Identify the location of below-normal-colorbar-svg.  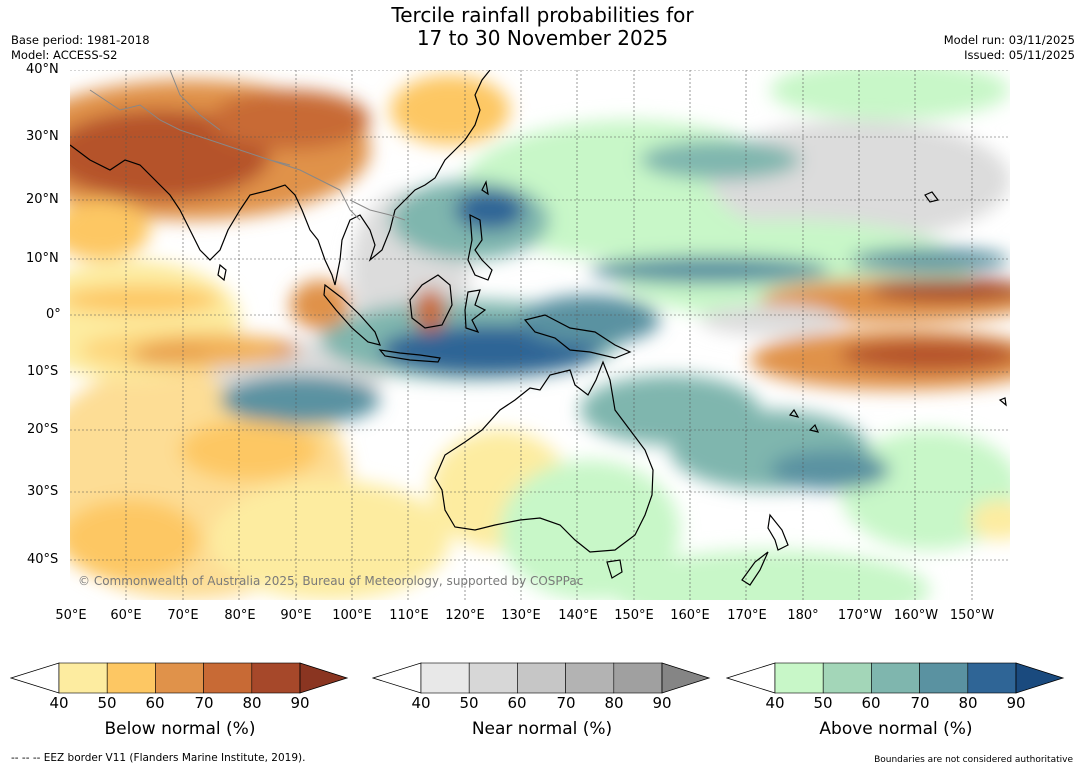
(179, 678).